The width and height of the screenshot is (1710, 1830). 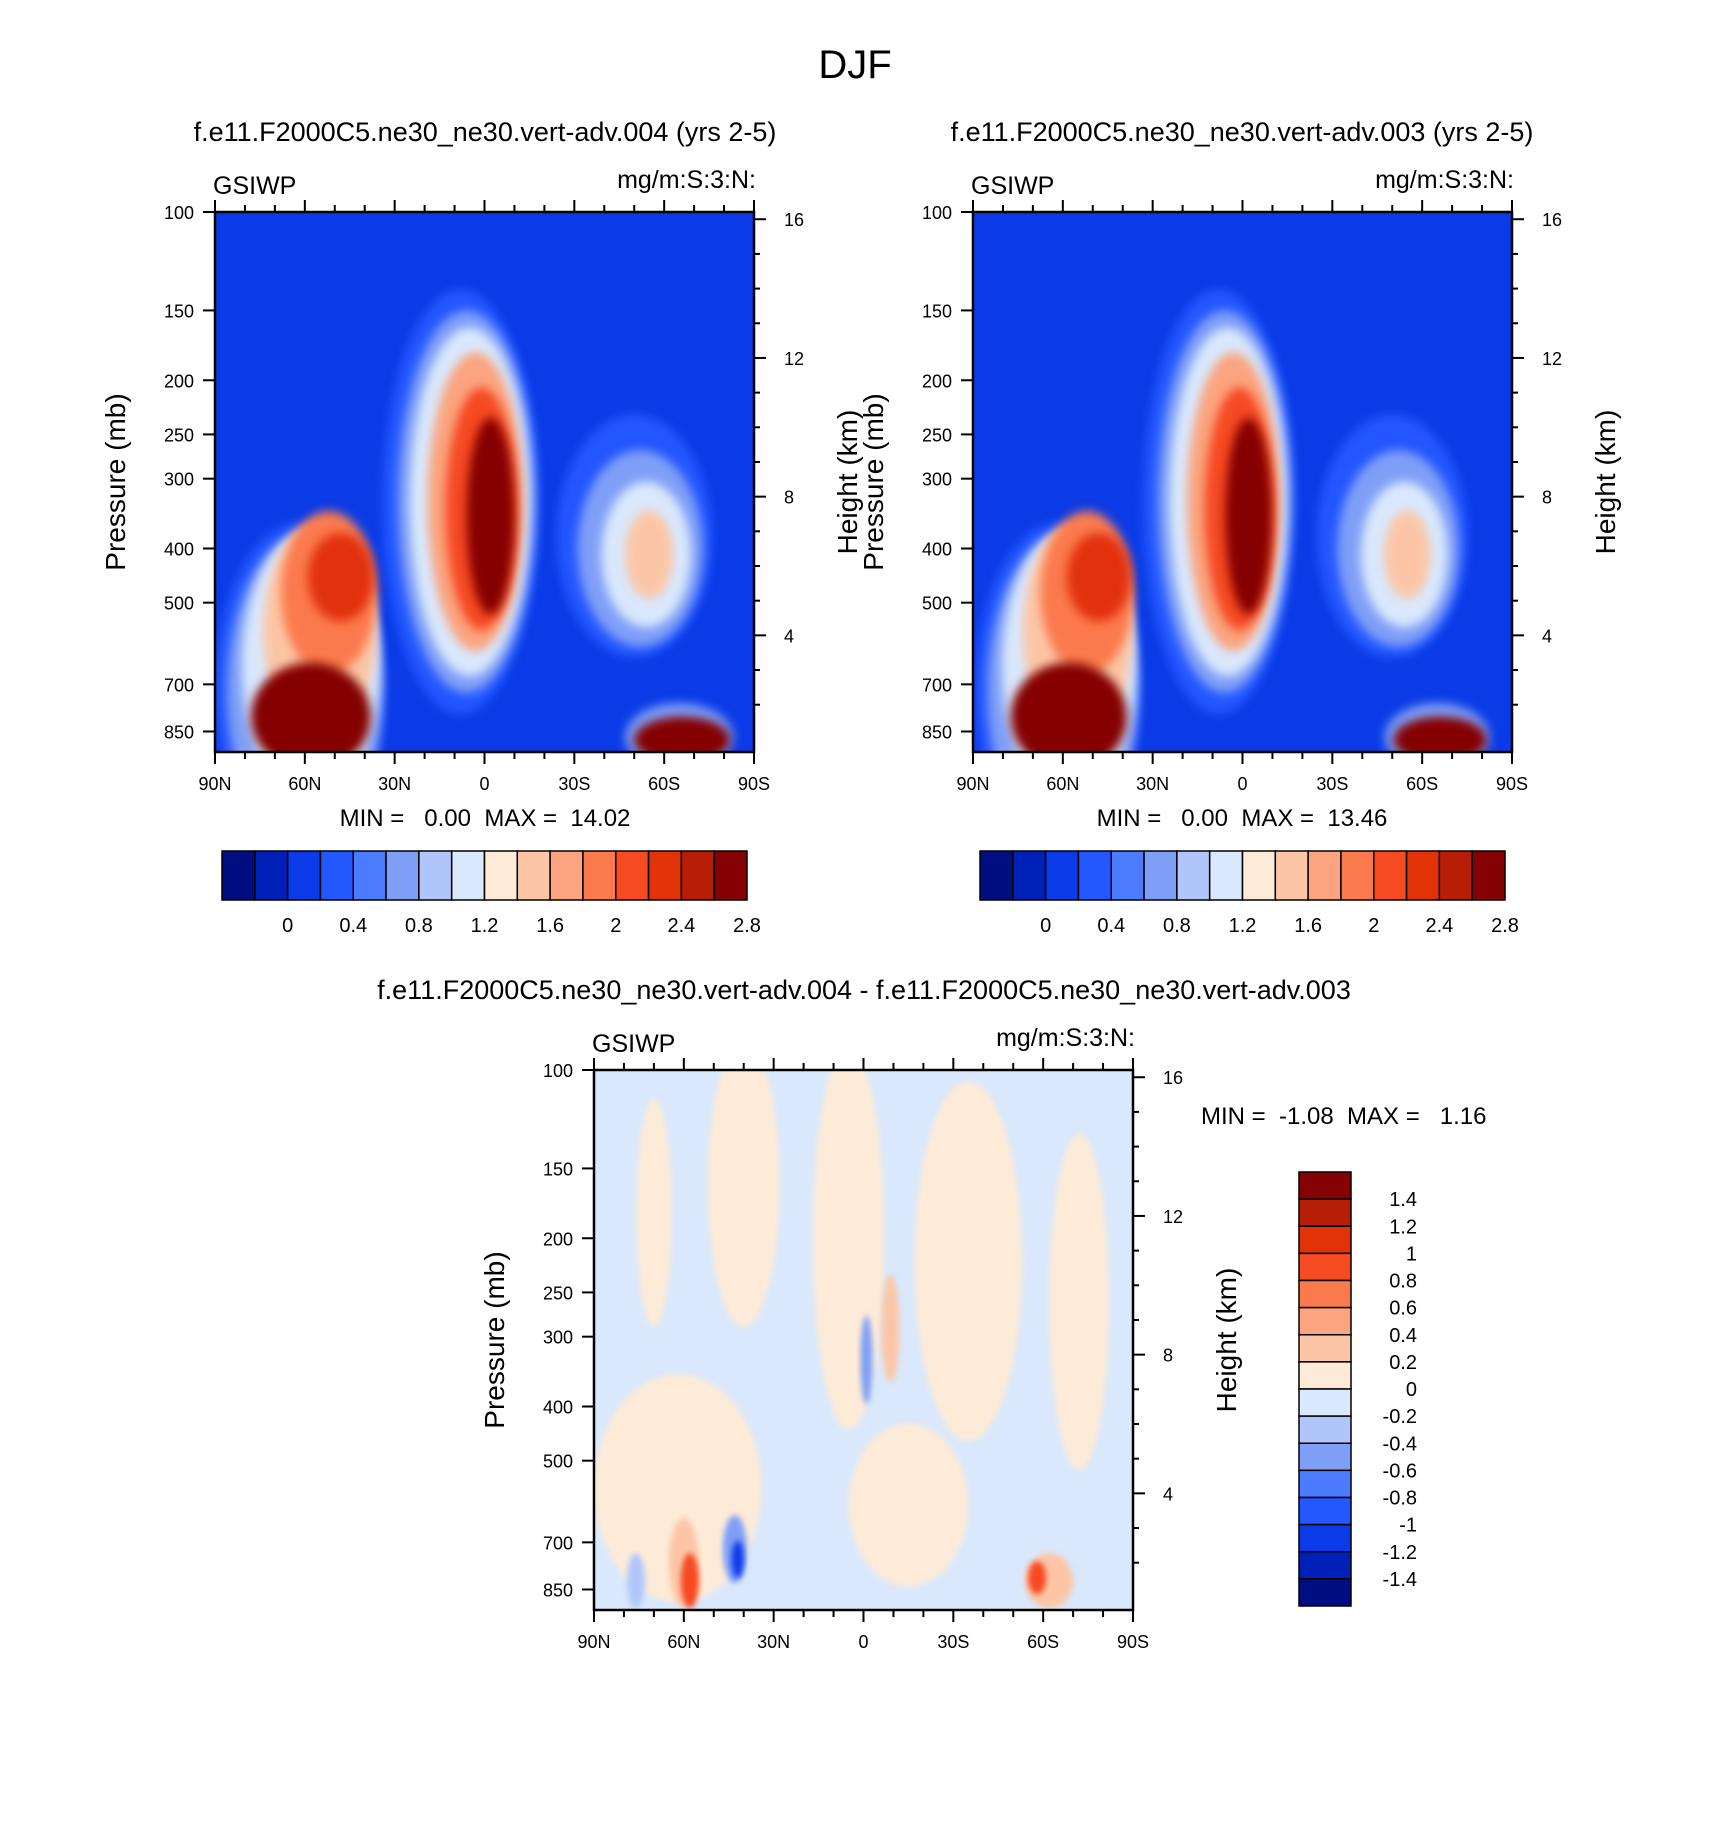 I want to click on panel-diff-colorbar-label: -0.8, so click(x=1400, y=1499).